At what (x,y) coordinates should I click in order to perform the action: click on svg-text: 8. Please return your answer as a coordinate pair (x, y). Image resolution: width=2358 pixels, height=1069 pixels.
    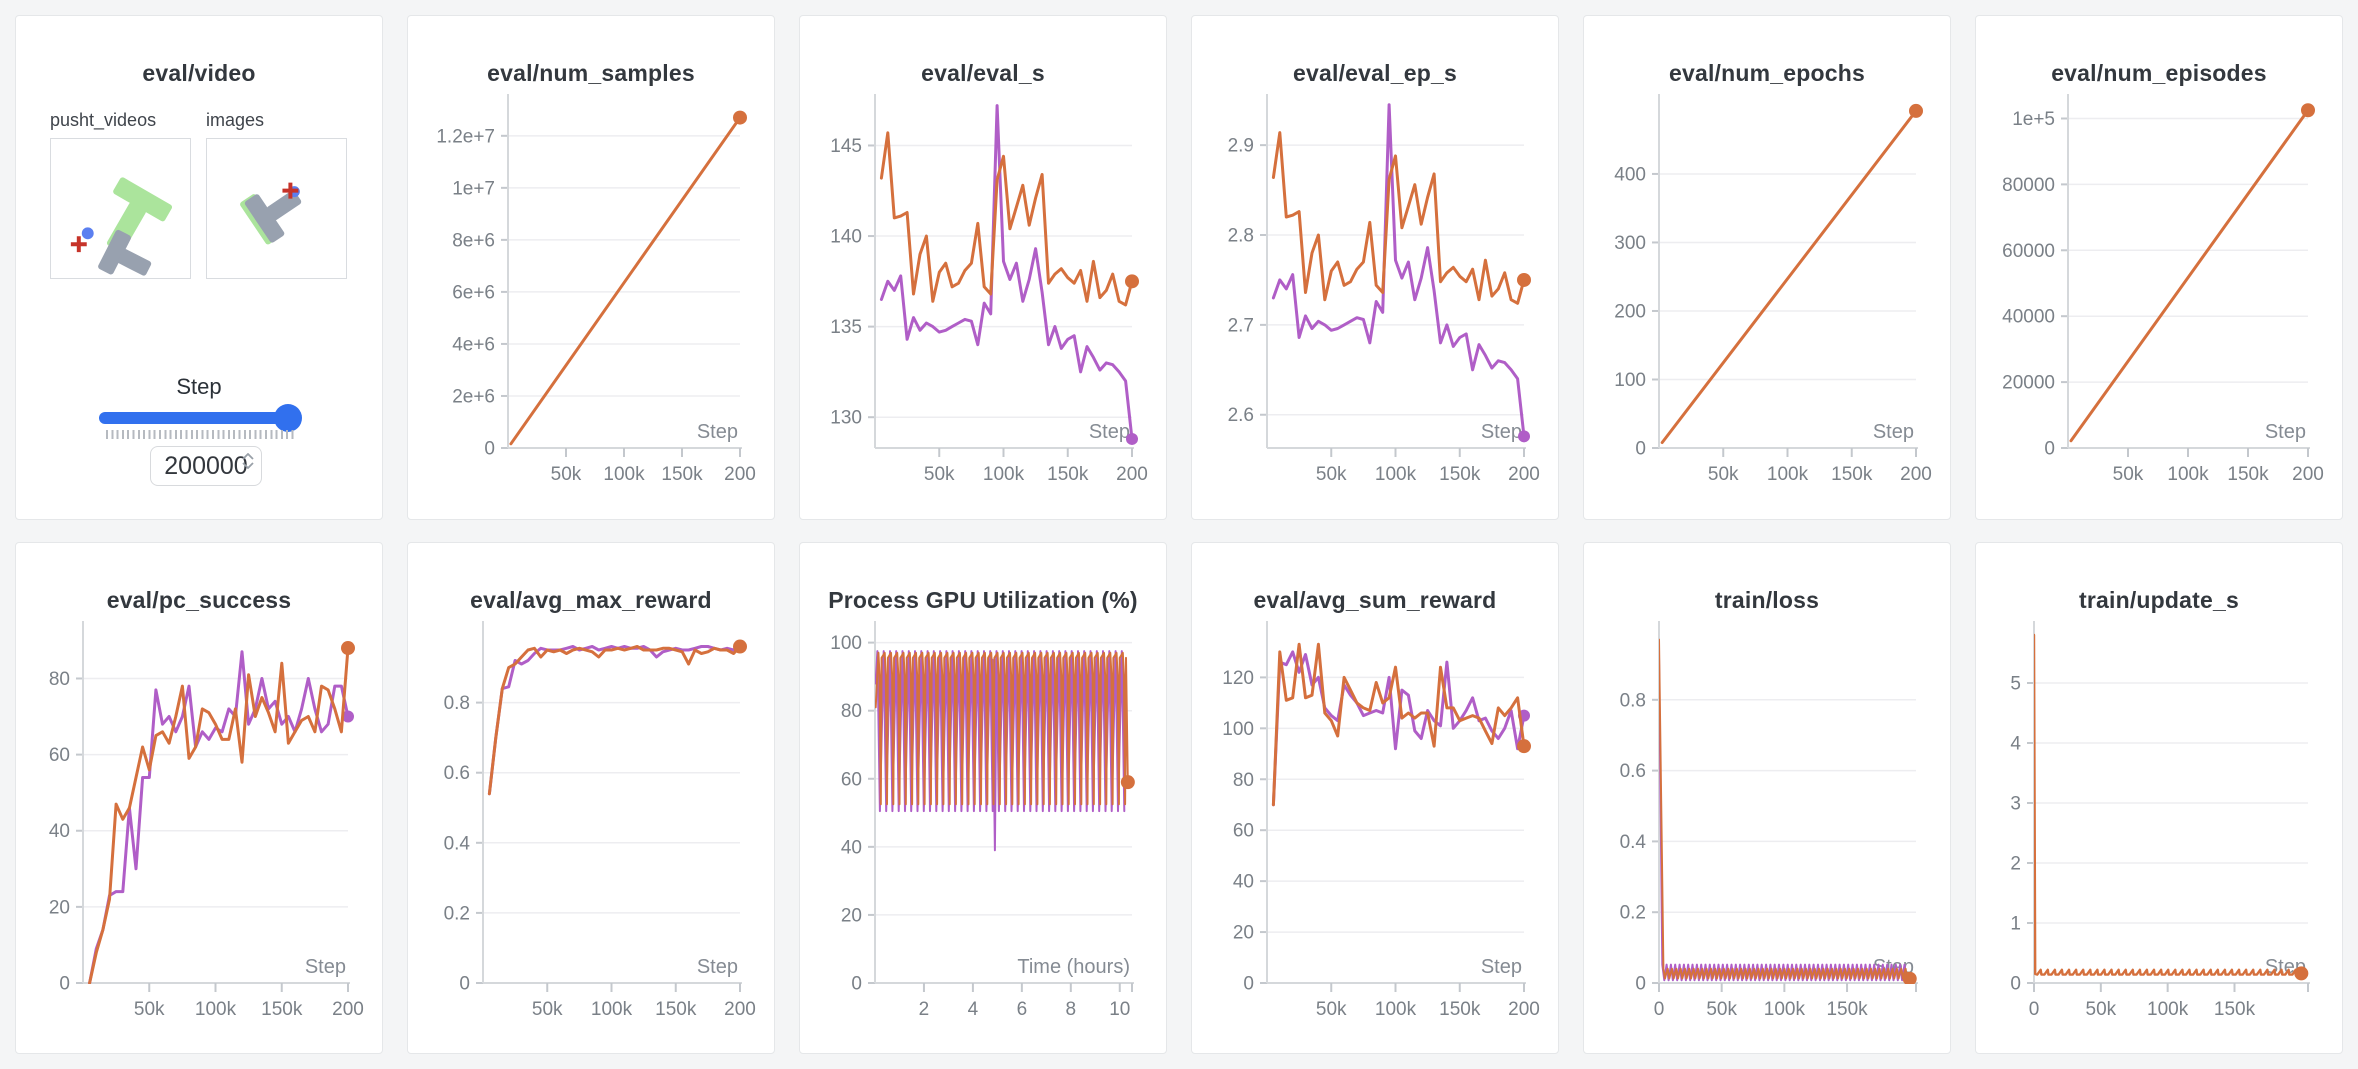
    Looking at the image, I should click on (1071, 1009).